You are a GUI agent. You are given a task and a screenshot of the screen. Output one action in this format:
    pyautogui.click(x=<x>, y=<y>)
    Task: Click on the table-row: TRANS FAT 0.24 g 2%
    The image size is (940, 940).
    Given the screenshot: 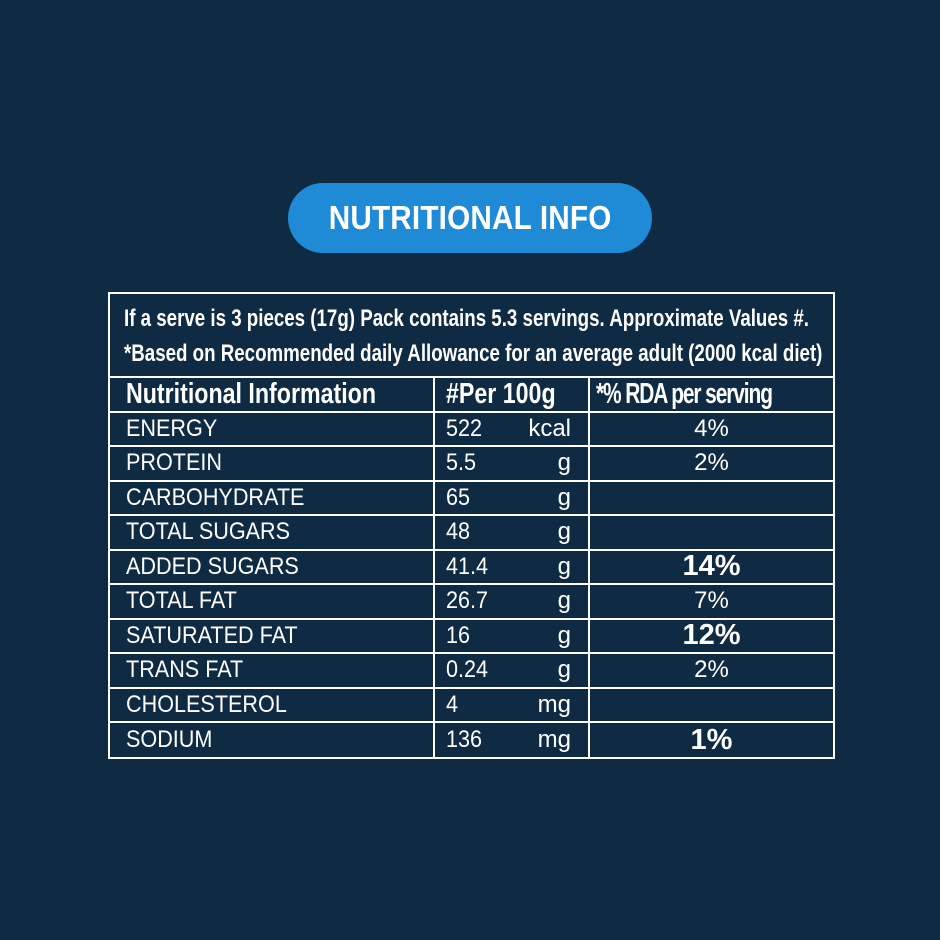 What is the action you would take?
    pyautogui.click(x=471, y=671)
    